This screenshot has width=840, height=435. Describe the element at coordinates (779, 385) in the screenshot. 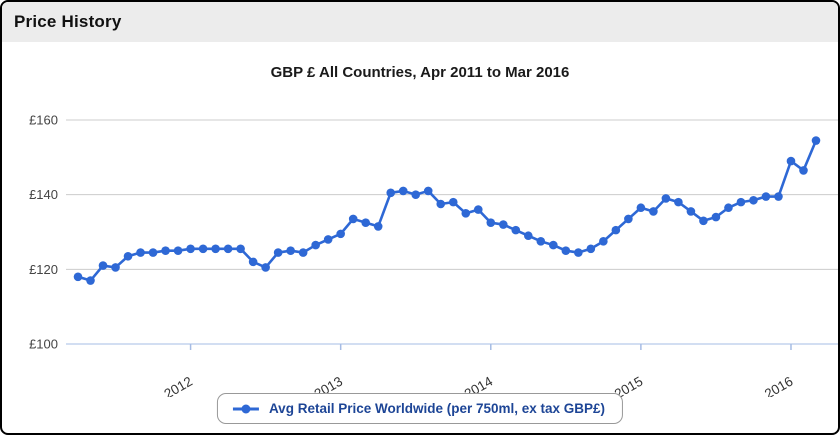

I see `x-axis-label: 2016` at that location.